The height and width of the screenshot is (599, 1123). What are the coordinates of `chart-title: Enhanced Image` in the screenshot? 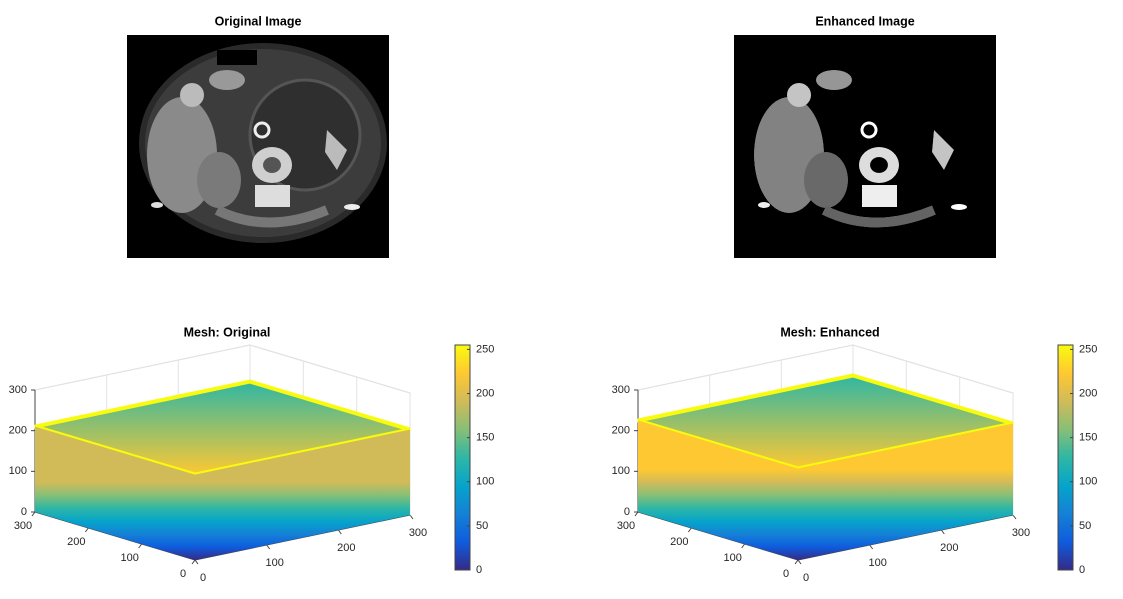 It's located at (864, 21).